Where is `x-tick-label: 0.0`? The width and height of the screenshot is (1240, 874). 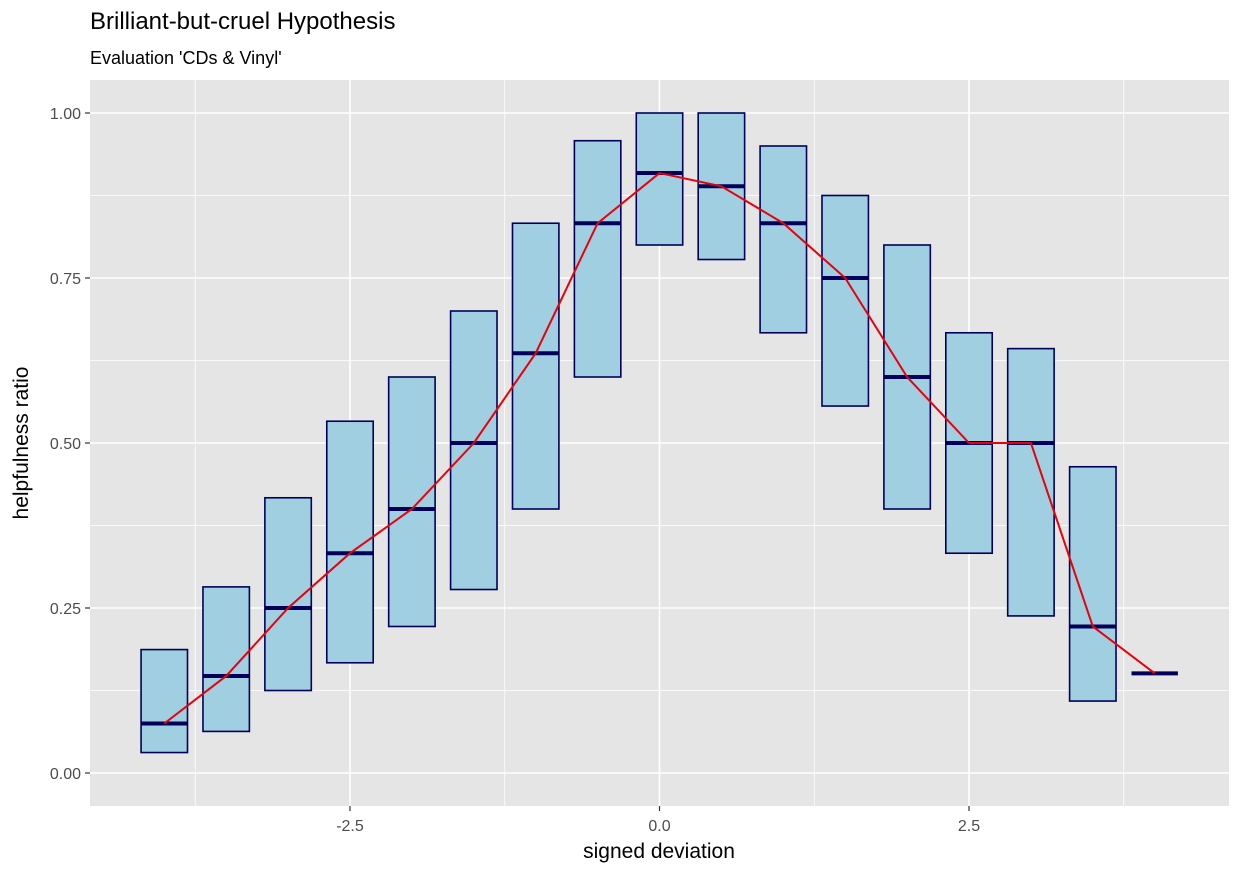
x-tick-label: 0.0 is located at coordinates (659, 826).